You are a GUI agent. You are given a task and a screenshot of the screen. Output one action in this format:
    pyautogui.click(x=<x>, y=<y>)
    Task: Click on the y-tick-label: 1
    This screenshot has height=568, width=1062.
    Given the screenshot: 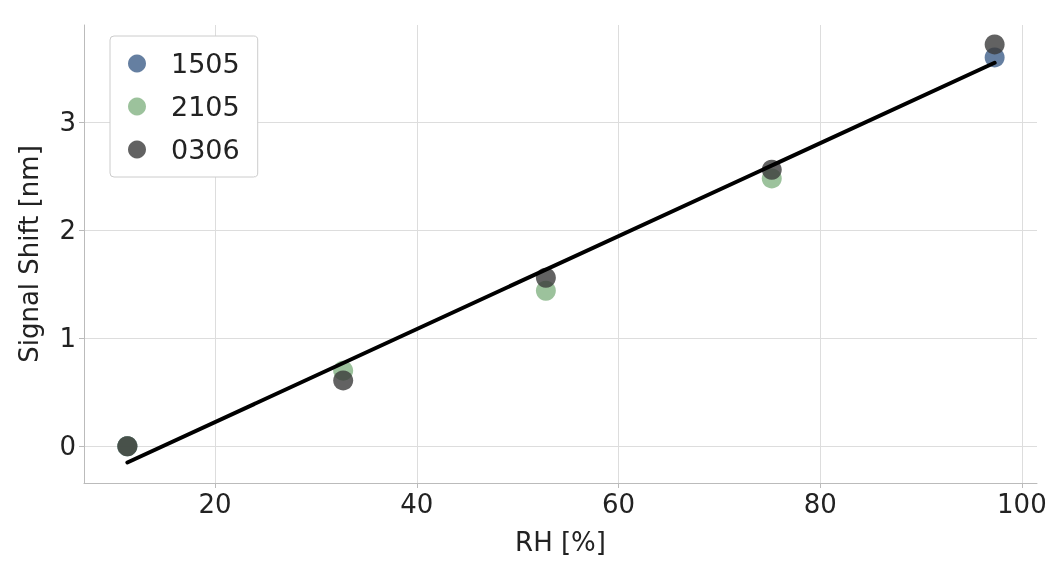 What is the action you would take?
    pyautogui.click(x=67, y=338)
    